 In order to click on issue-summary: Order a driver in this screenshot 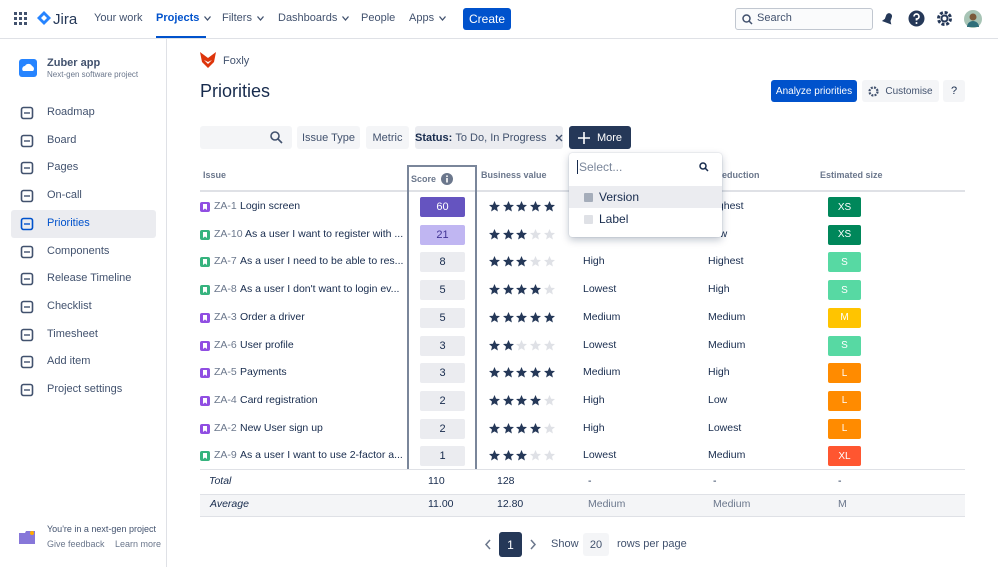, I will do `click(272, 316)`.